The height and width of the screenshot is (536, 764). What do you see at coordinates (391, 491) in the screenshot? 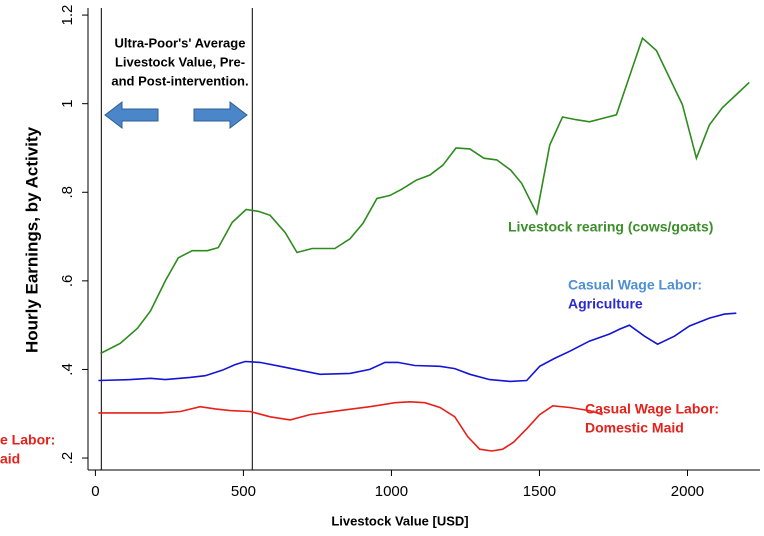
I see `x-tick-label: 1000` at bounding box center [391, 491].